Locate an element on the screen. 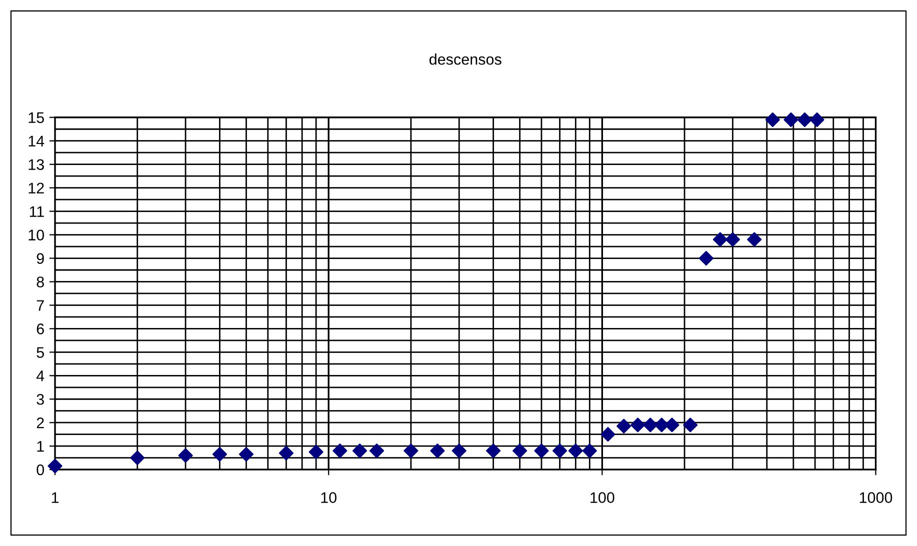  x-tick-label: 1 is located at coordinates (55, 497).